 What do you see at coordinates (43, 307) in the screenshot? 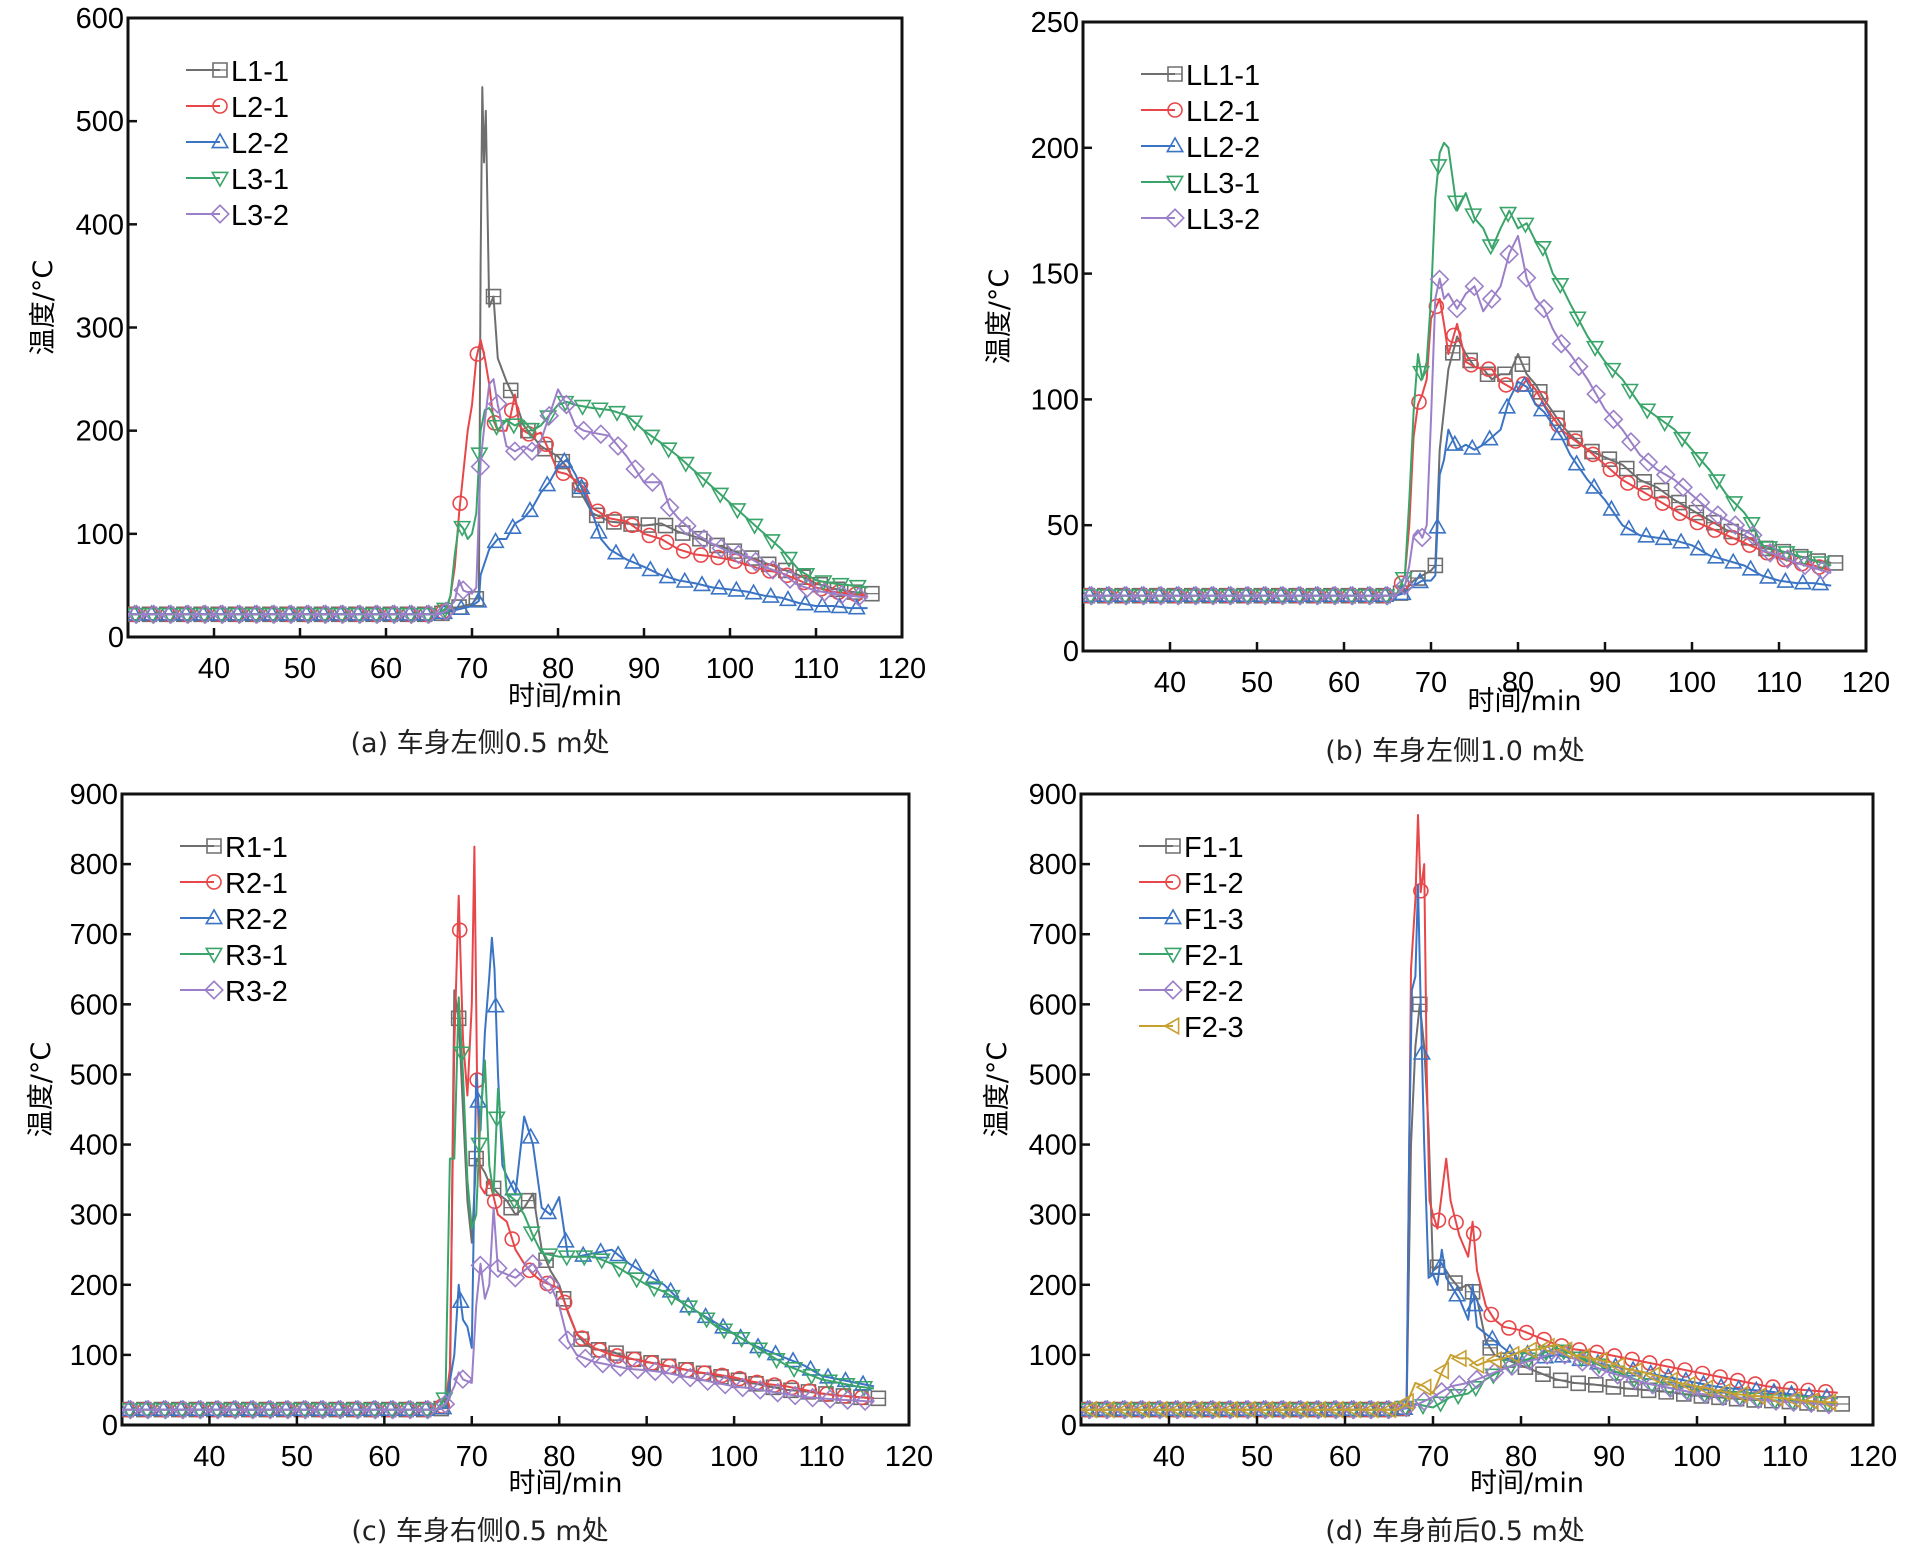
I see `y-axis-title: 温度/°C` at bounding box center [43, 307].